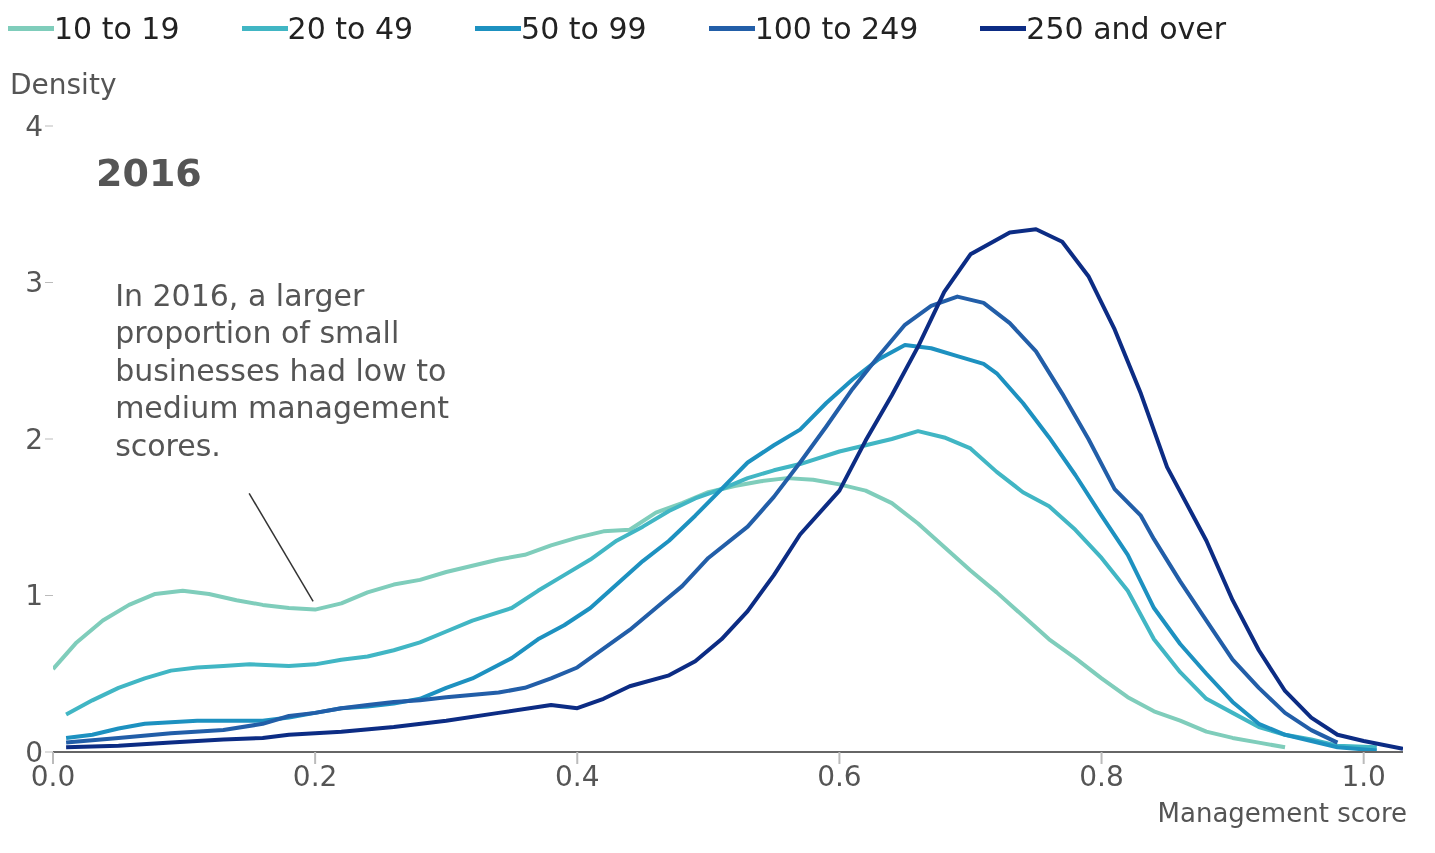 Image resolution: width=1435 pixels, height=853 pixels. What do you see at coordinates (63, 84) in the screenshot?
I see `y-axis-title: Density` at bounding box center [63, 84].